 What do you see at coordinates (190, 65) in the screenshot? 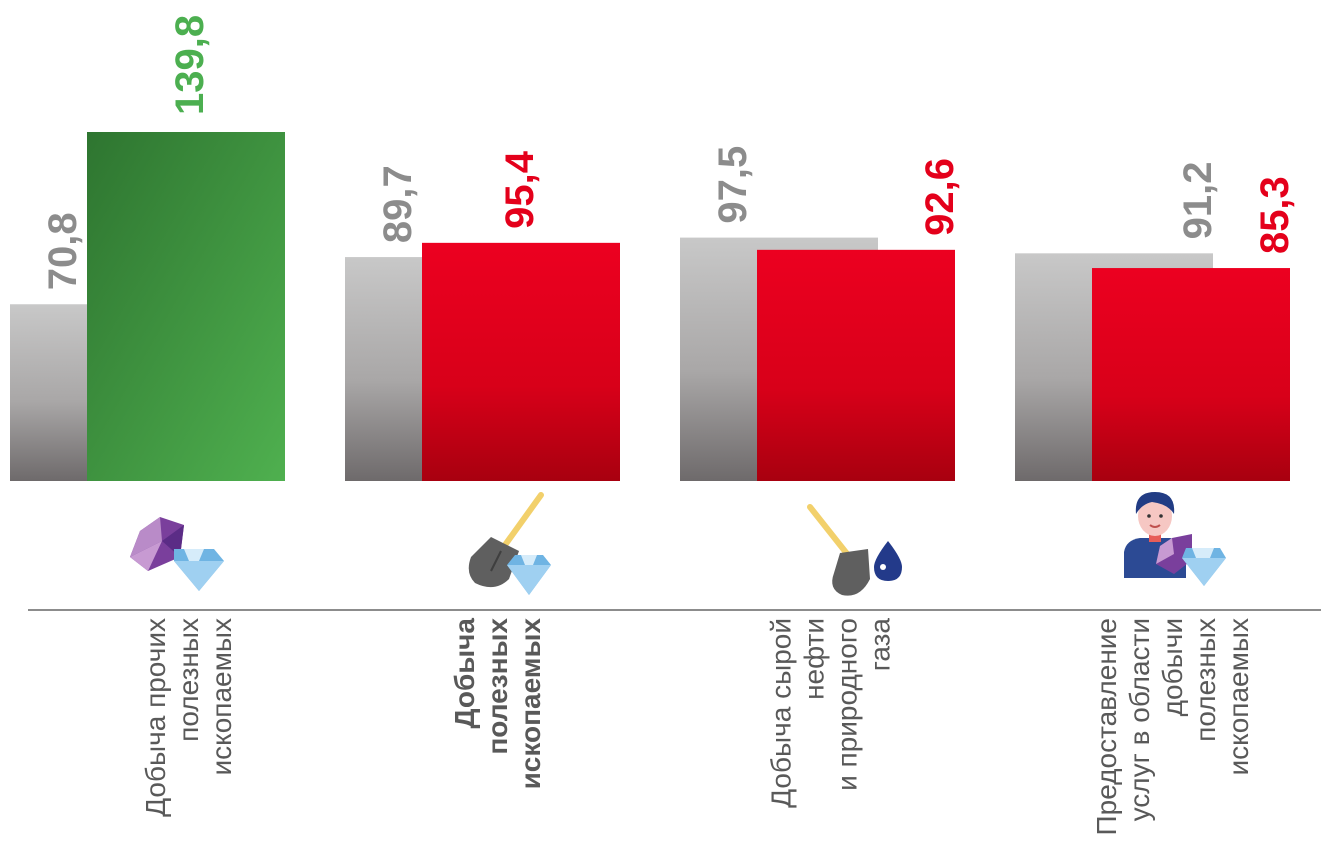
I see `value-label-series2-0: 139,8` at bounding box center [190, 65].